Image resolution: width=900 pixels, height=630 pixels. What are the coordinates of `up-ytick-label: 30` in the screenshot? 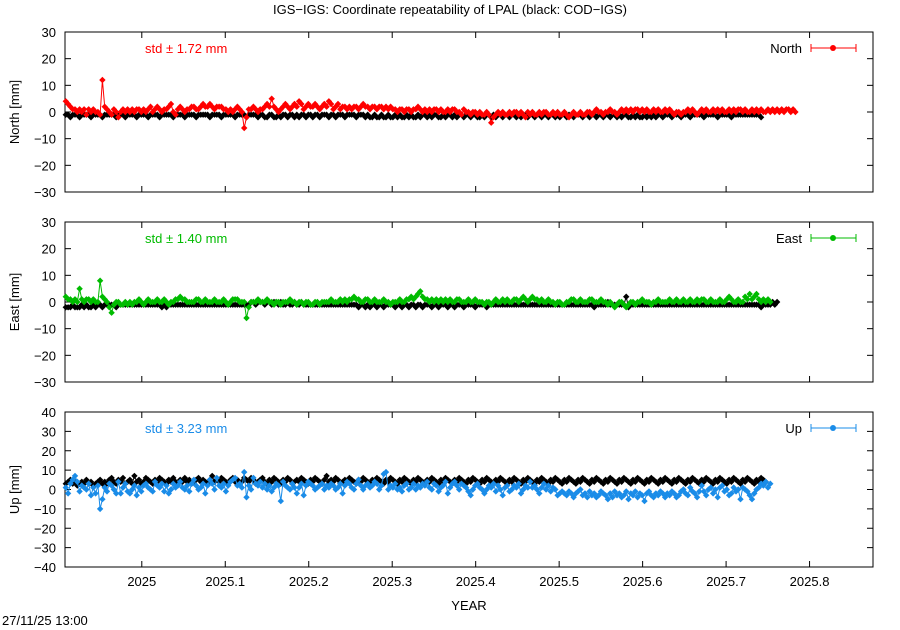 It's located at (49, 431).